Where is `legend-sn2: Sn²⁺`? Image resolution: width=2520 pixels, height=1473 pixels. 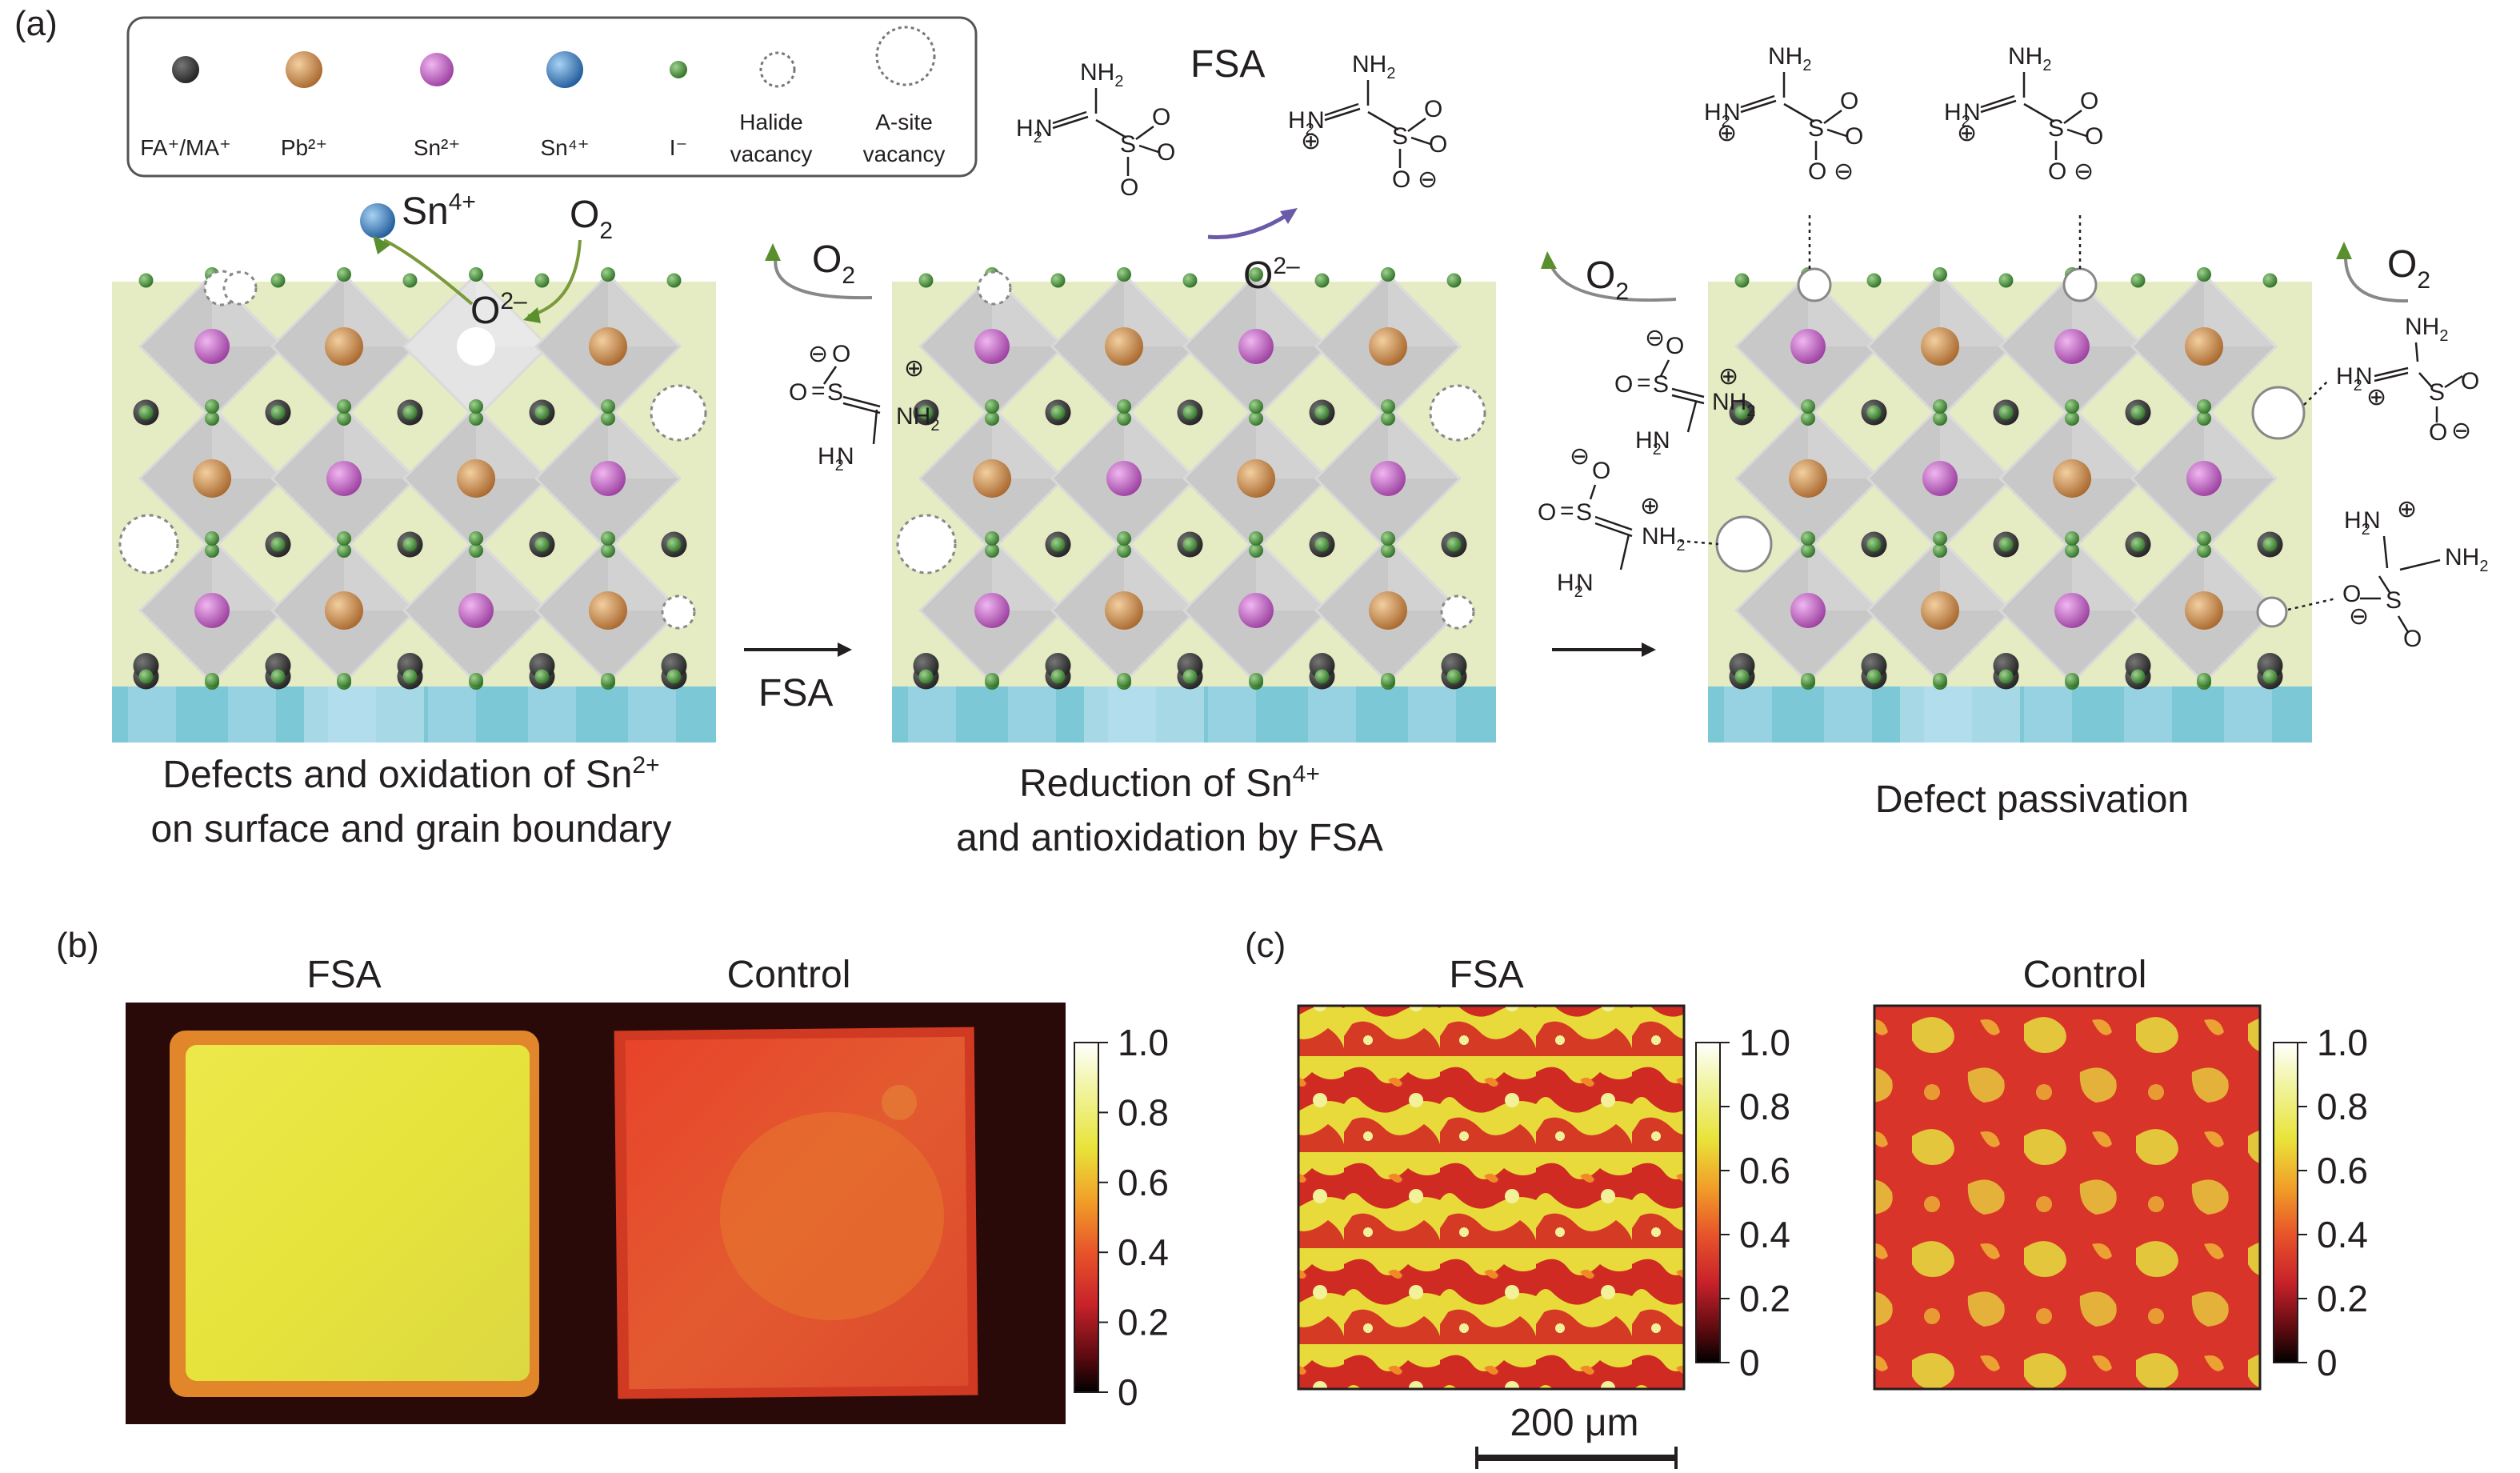
legend-sn2: Sn²⁺ is located at coordinates (437, 147).